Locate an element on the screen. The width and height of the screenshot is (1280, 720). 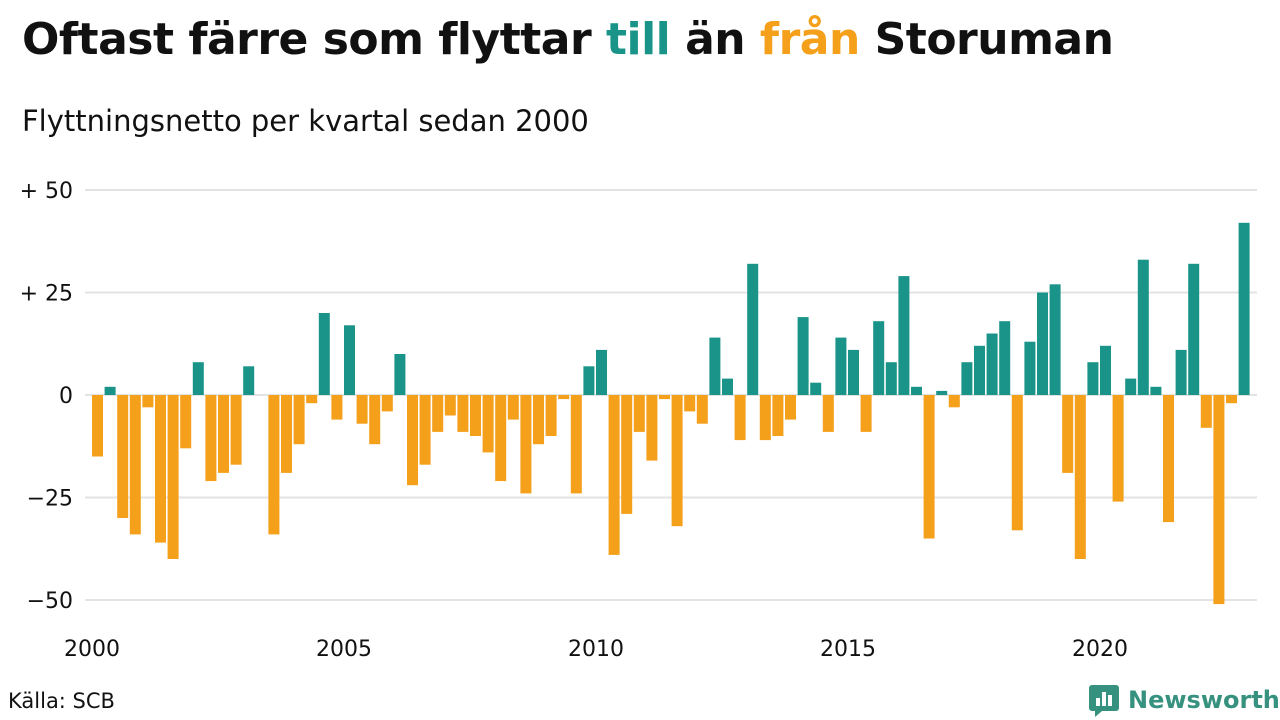
source-label: Källa: SCB is located at coordinates (61, 701).